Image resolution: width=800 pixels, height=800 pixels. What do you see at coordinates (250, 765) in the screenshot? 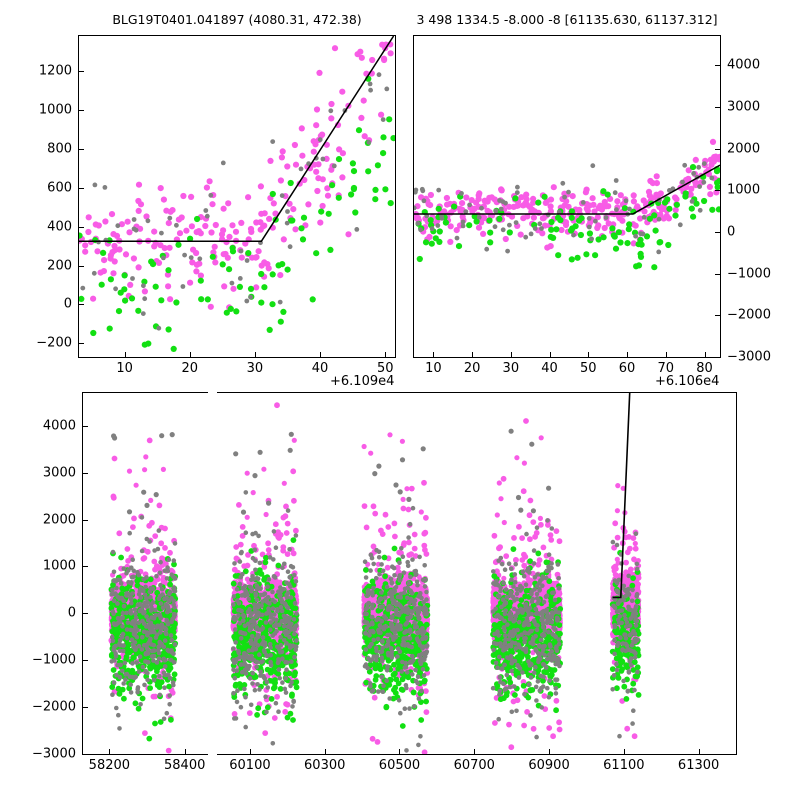
I see `x-tick-label: 60100` at bounding box center [250, 765].